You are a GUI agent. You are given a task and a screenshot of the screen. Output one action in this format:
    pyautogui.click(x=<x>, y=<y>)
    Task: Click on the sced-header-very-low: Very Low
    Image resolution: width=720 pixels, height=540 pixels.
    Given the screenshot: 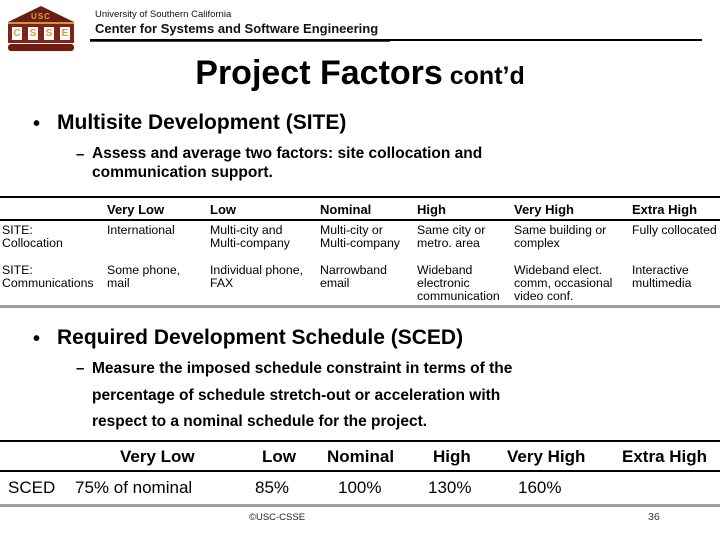 What is the action you would take?
    pyautogui.click(x=157, y=456)
    